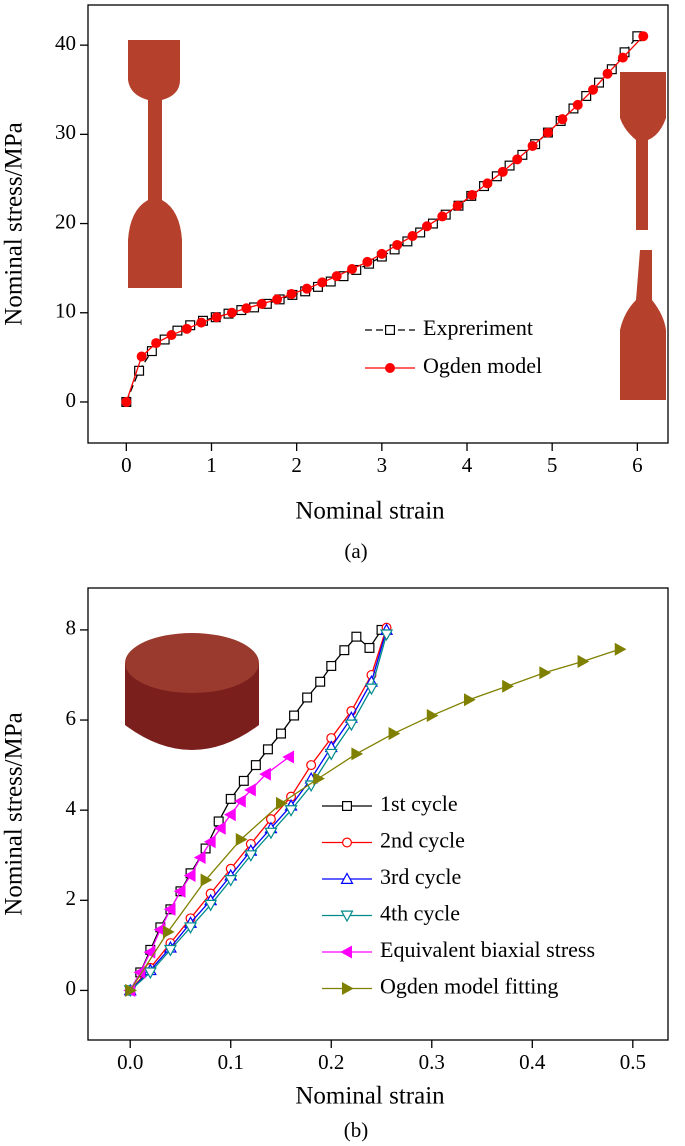 Image resolution: width=685 pixels, height=1146 pixels. What do you see at coordinates (420, 913) in the screenshot?
I see `legend-label: 4th cycle` at bounding box center [420, 913].